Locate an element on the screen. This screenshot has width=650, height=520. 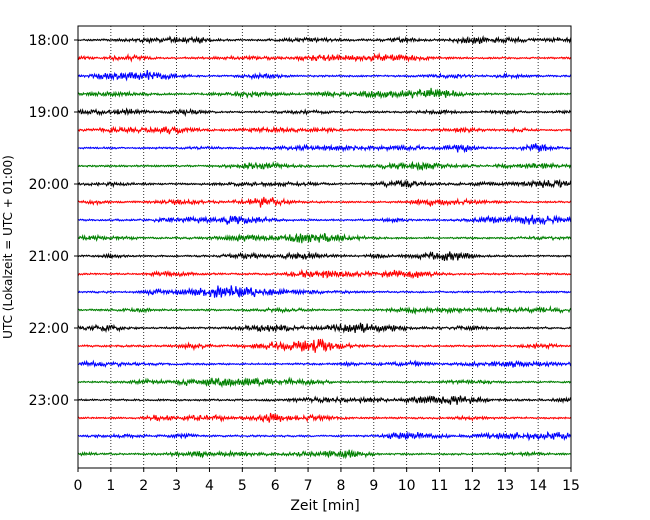
y-tick-label: 20:00 is located at coordinates (49, 185).